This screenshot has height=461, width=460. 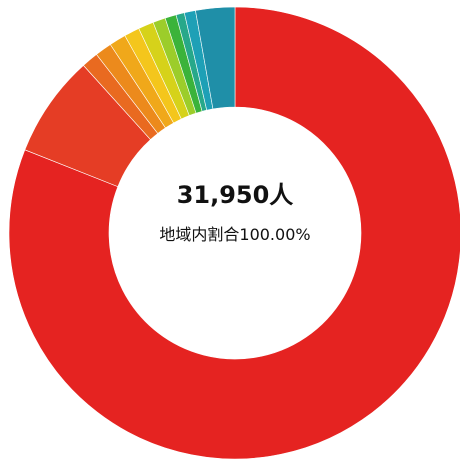 What do you see at coordinates (235, 213) in the screenshot?
I see `center-label: 31,950人 地域内割合100.00%` at bounding box center [235, 213].